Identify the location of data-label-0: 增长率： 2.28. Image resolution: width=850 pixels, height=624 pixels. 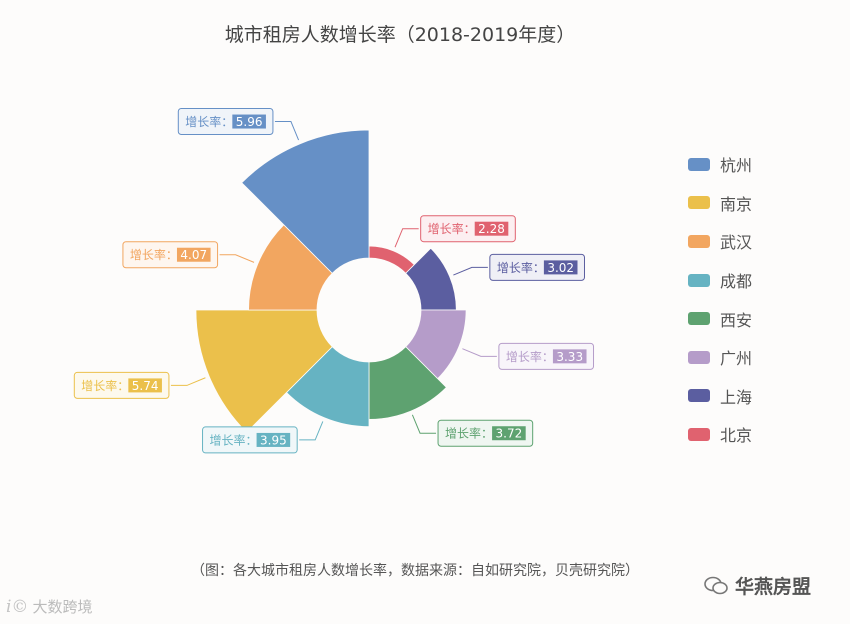
(468, 229).